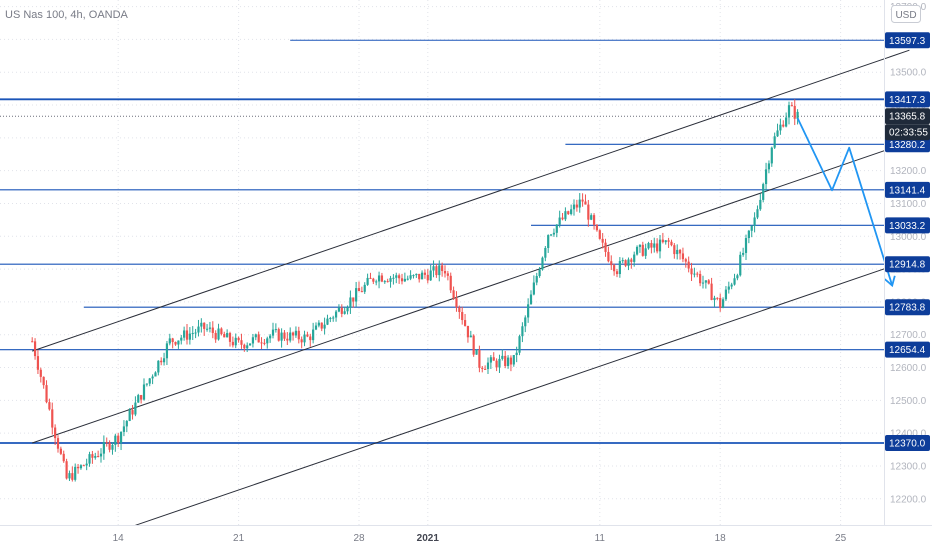 This screenshot has width=932, height=550. I want to click on time-tick-label: 11, so click(600, 538).